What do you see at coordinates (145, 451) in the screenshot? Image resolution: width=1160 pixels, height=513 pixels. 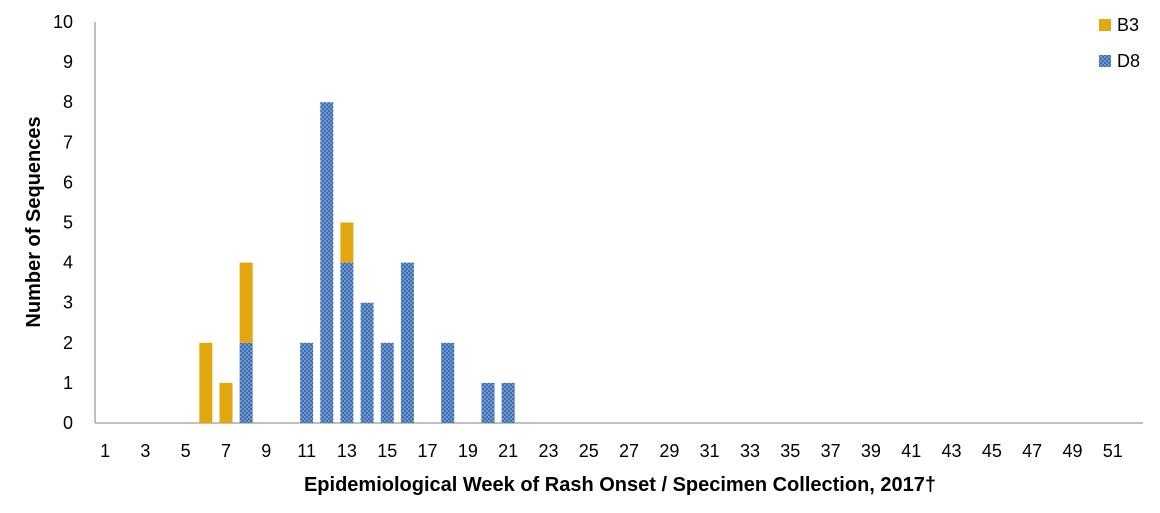 I see `x-tick-label: 3` at bounding box center [145, 451].